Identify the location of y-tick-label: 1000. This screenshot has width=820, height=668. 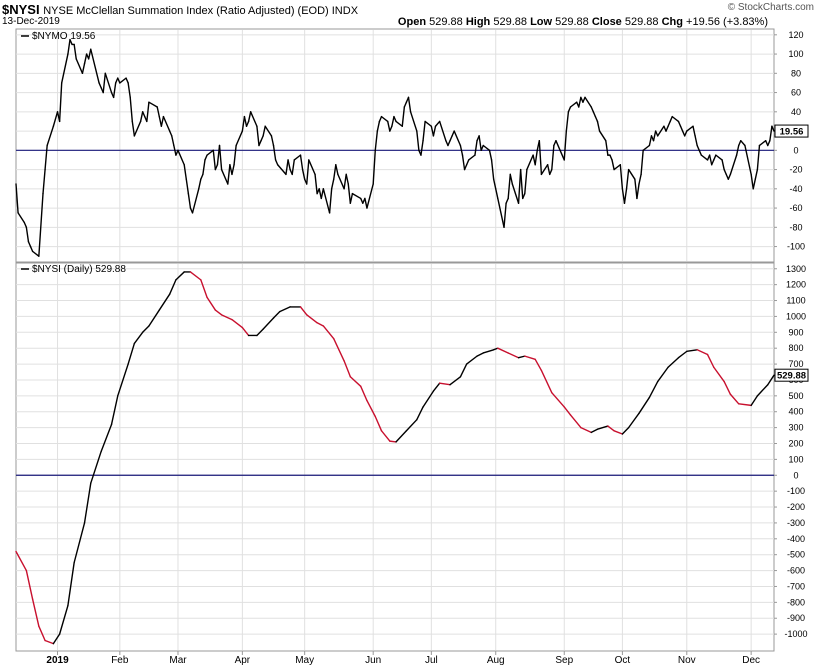
(796, 316).